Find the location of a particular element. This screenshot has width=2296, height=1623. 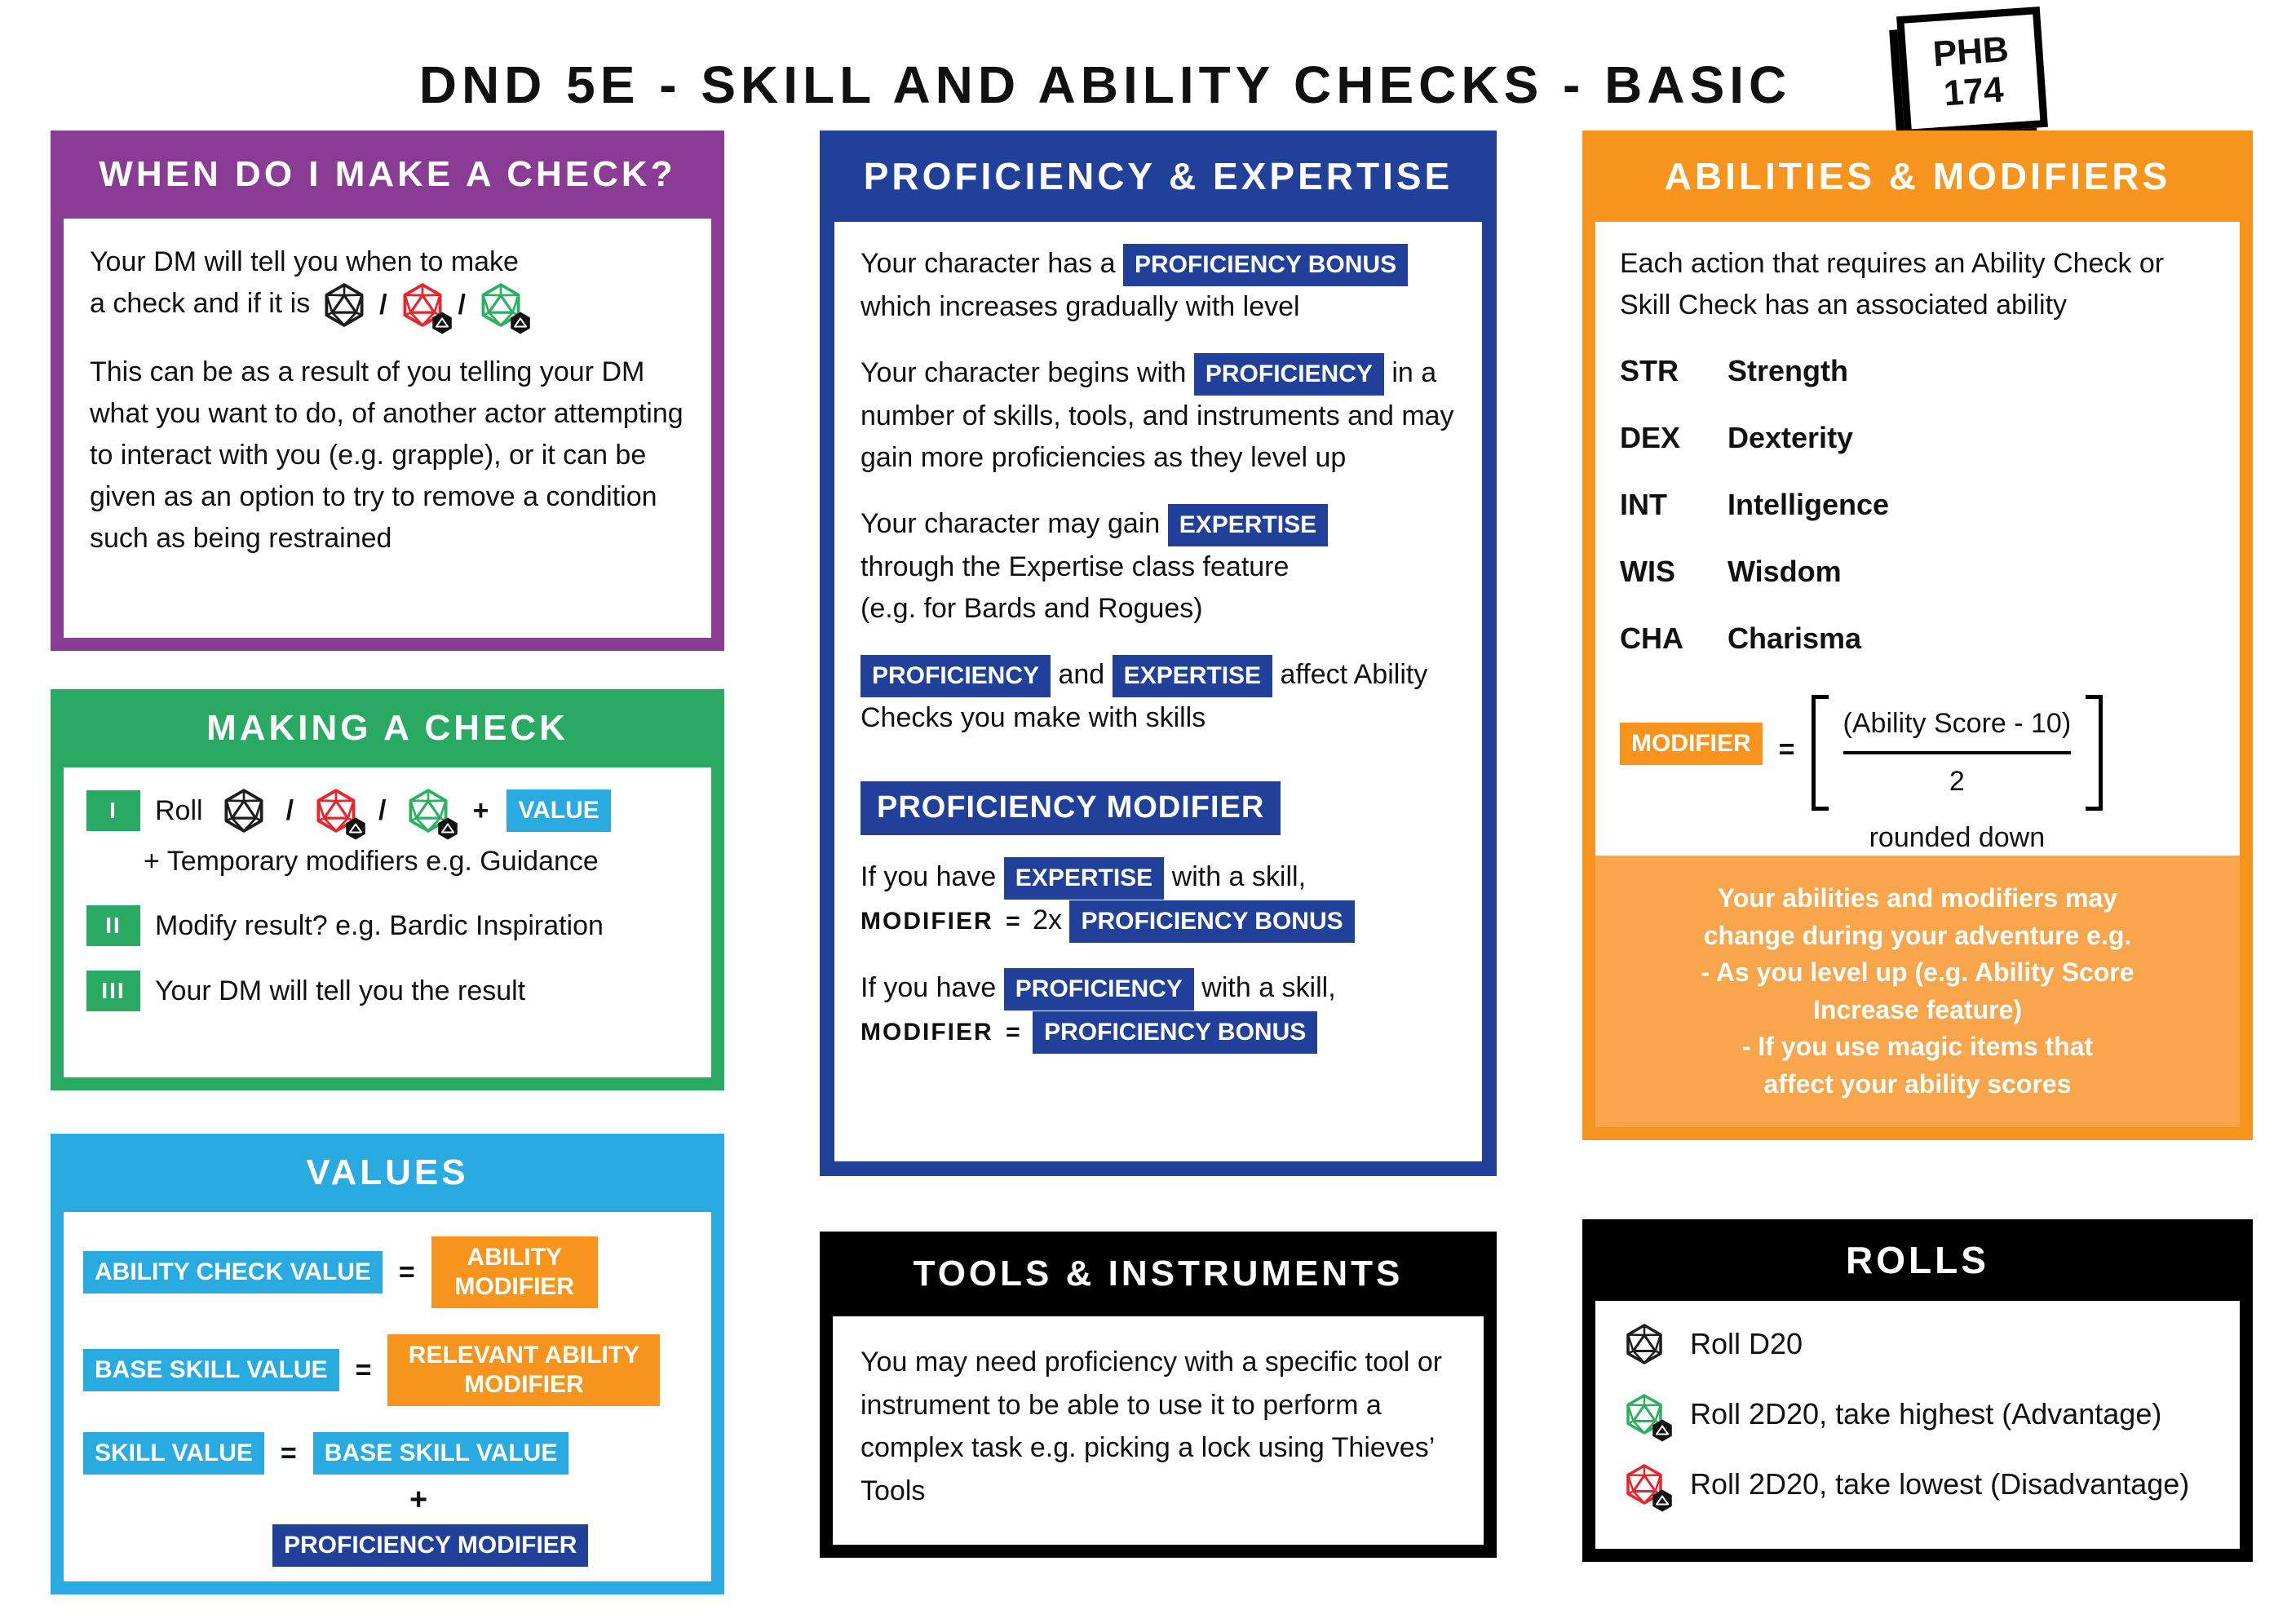

para-text: which increases gradually with level is located at coordinates (1080, 307).